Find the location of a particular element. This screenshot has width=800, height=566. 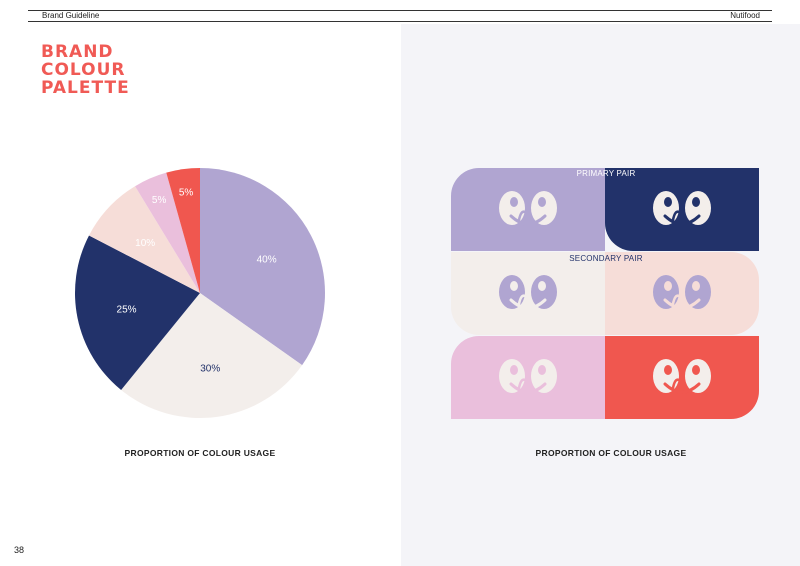

header-left: Brand Guideline is located at coordinates (71, 15).